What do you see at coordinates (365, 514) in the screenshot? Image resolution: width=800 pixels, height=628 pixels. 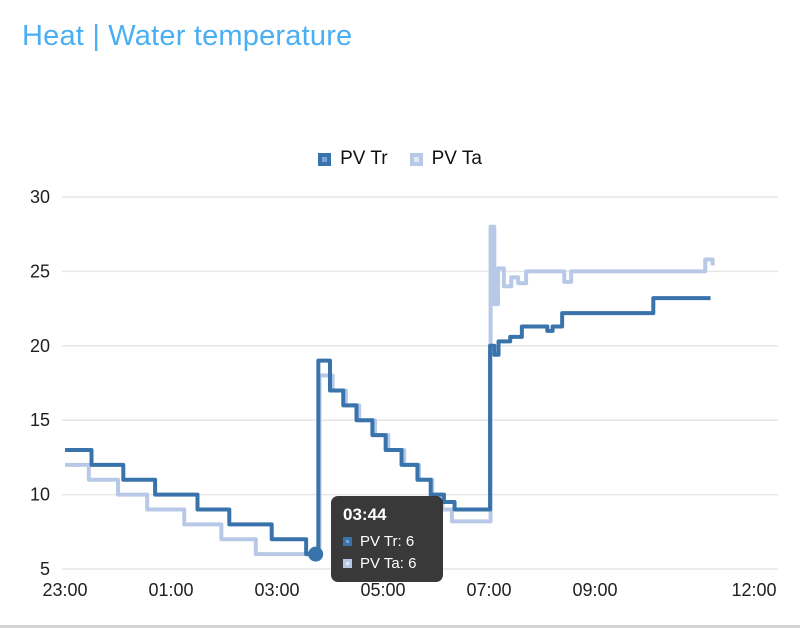 I see `tooltip-time: 03:44` at bounding box center [365, 514].